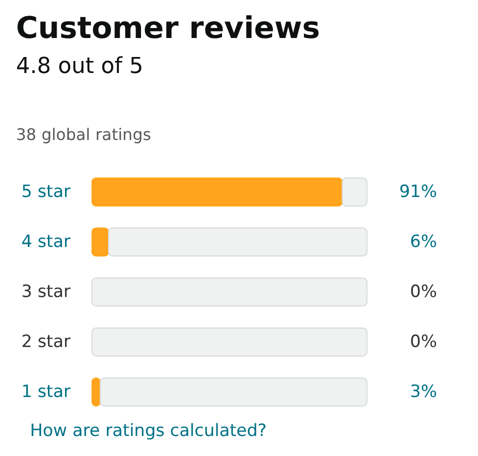 Image resolution: width=478 pixels, height=456 pixels. Describe the element at coordinates (418, 192) in the screenshot. I see `data-label: 91%` at that location.